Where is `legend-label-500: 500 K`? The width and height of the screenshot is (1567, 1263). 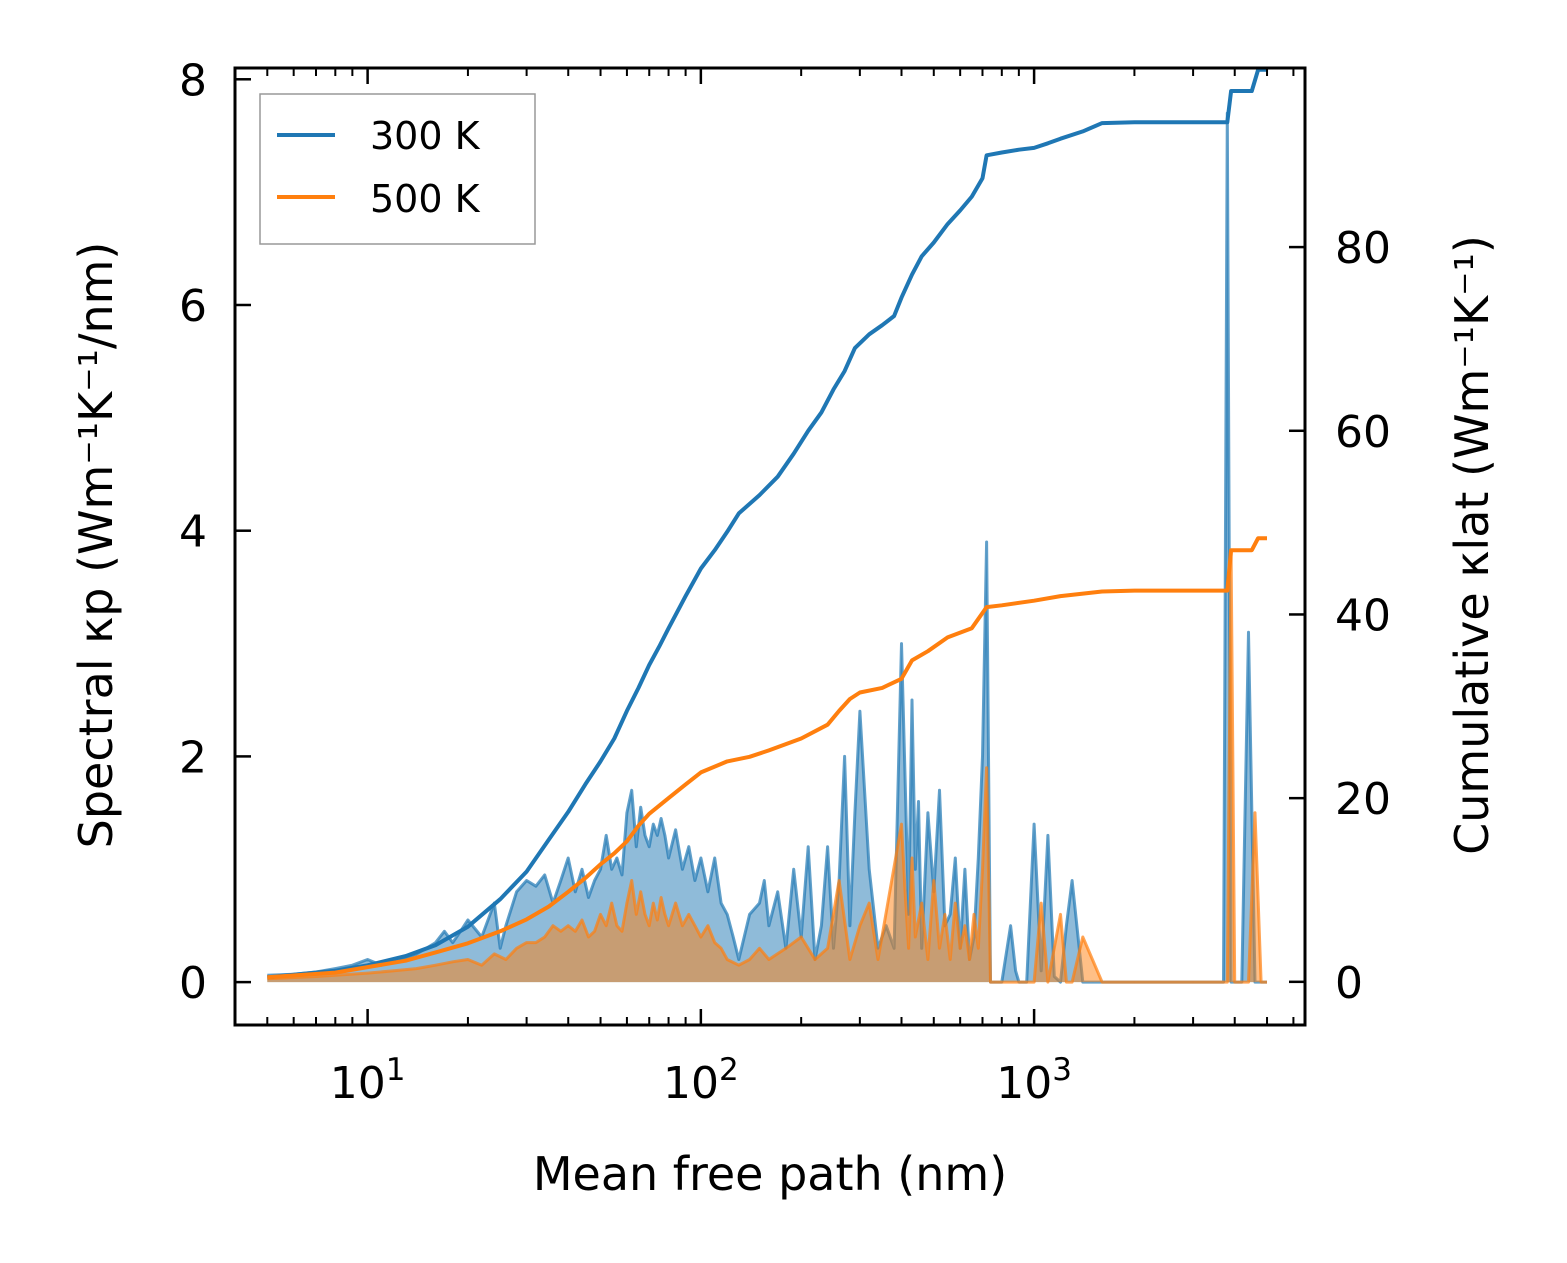
legend-label-500: 500 K is located at coordinates (425, 199).